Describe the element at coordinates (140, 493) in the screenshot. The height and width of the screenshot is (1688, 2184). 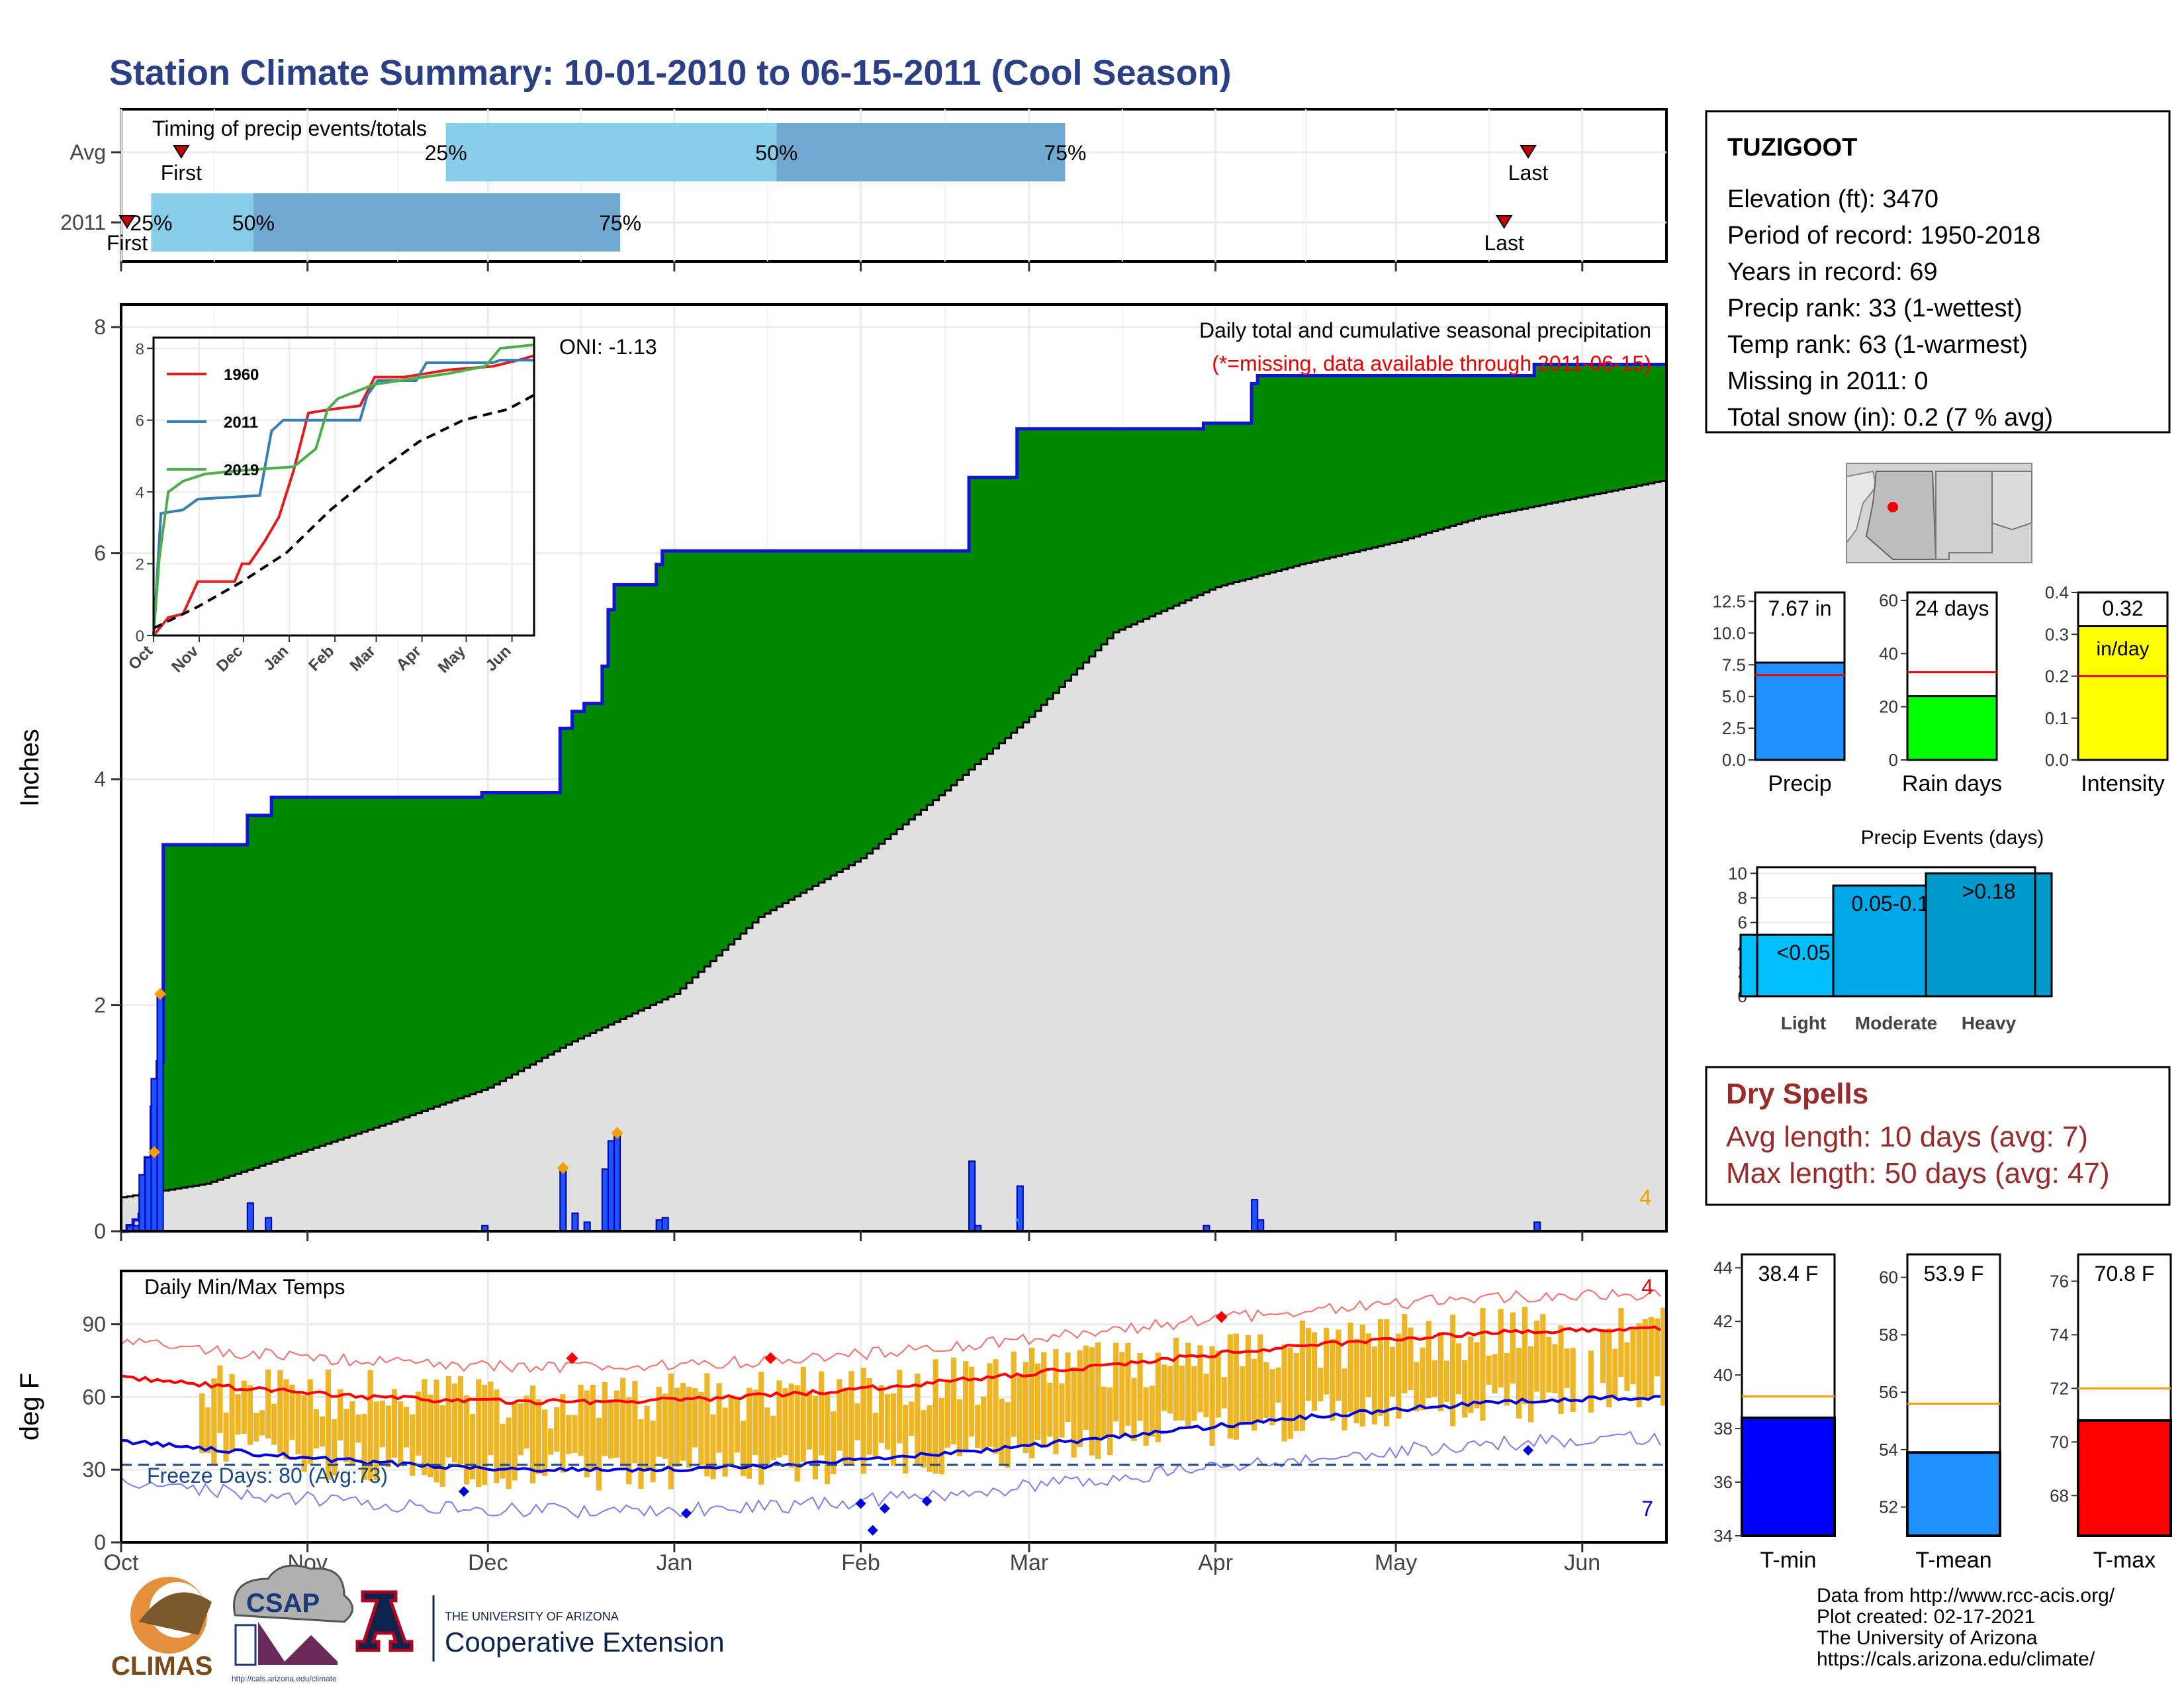
I see `inset-ytick-label: 4` at that location.